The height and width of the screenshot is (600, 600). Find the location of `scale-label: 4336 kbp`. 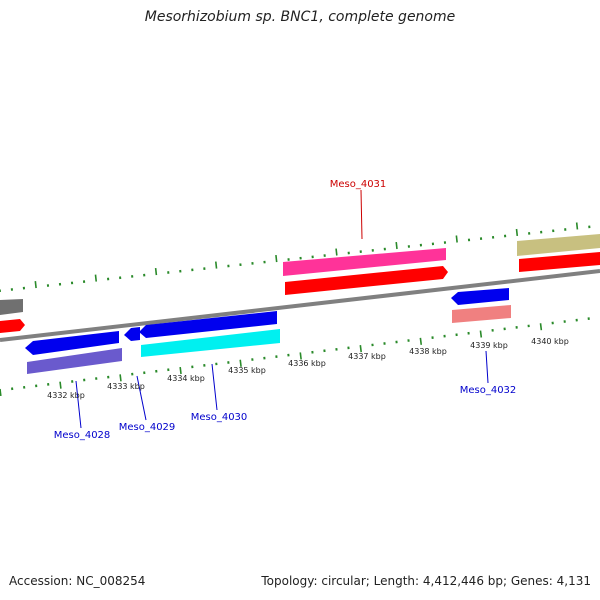

scale-label: 4336 kbp is located at coordinates (307, 363).